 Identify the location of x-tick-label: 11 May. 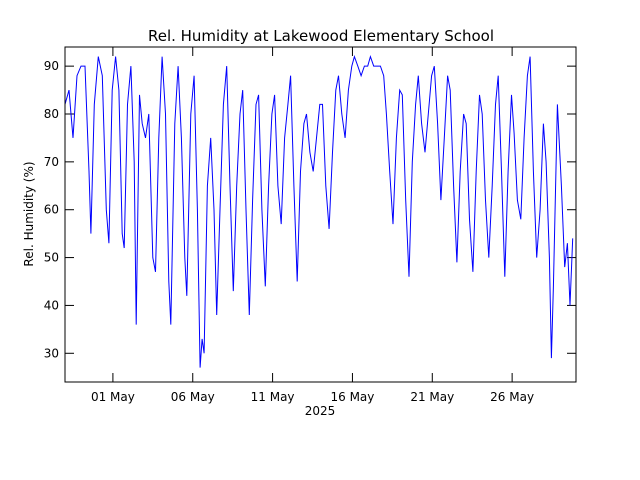
(273, 397).